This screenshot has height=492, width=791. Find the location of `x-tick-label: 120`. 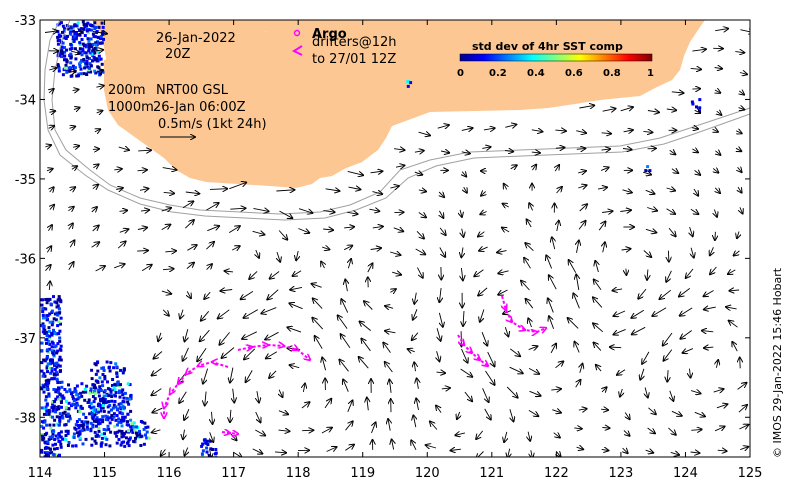

x-tick-label: 120 is located at coordinates (427, 473).